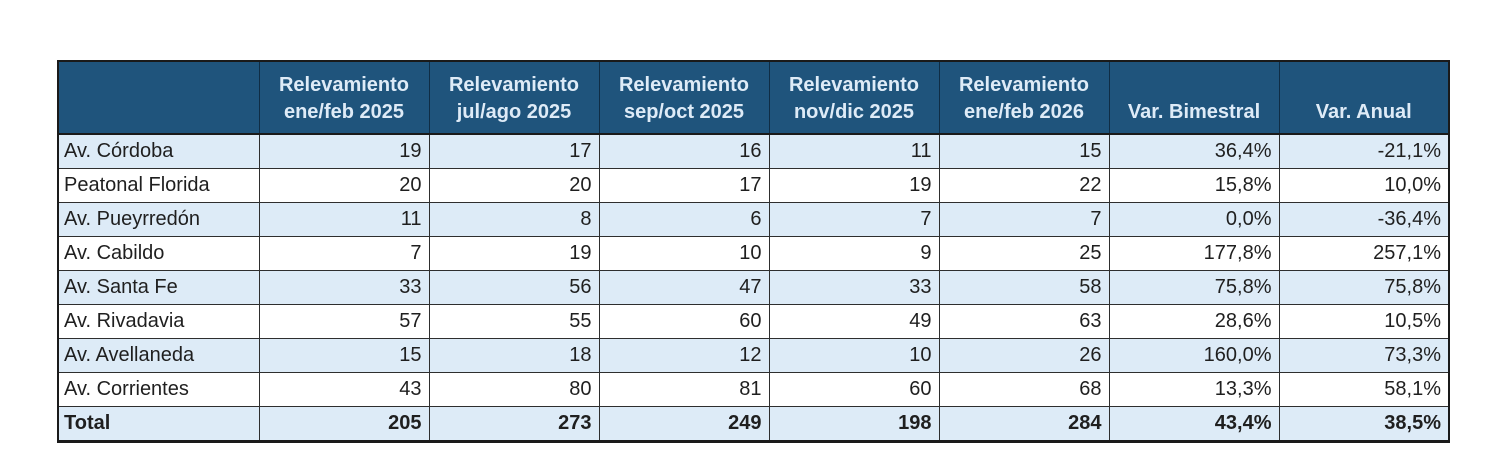 The width and height of the screenshot is (1503, 464). What do you see at coordinates (1364, 219) in the screenshot?
I see `value-cell: -36,4%` at bounding box center [1364, 219].